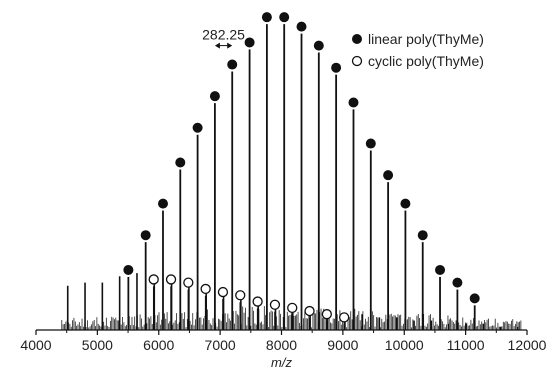 This screenshot has width=552, height=371. I want to click on legend-linear-label: linear poly(ThyMe), so click(426, 39).